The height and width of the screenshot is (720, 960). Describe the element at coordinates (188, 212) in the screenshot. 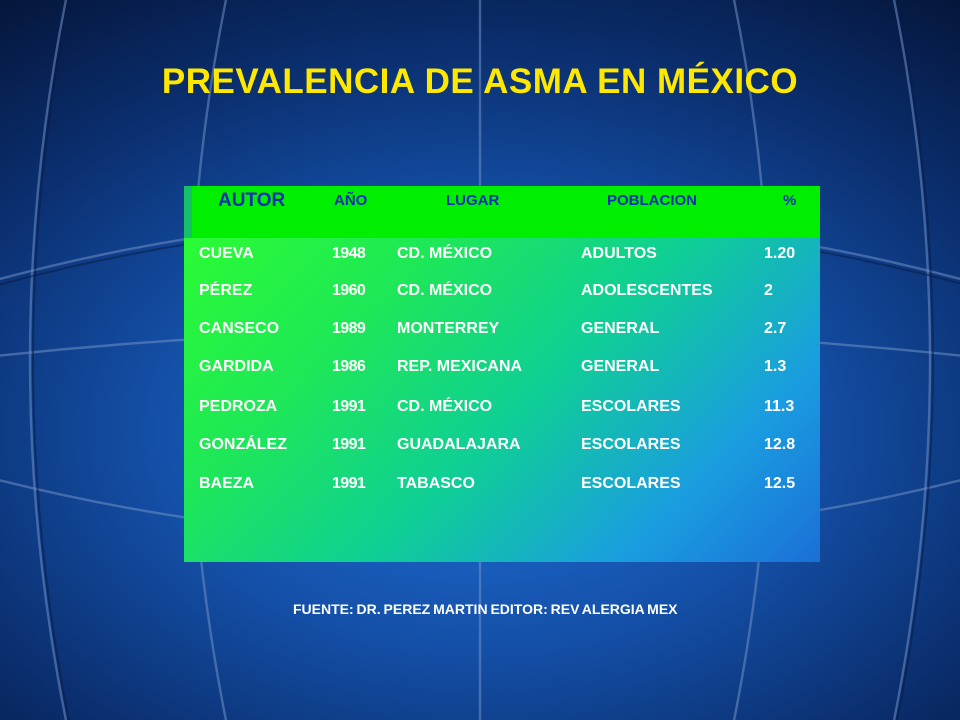

I see `table-header-edge` at that location.